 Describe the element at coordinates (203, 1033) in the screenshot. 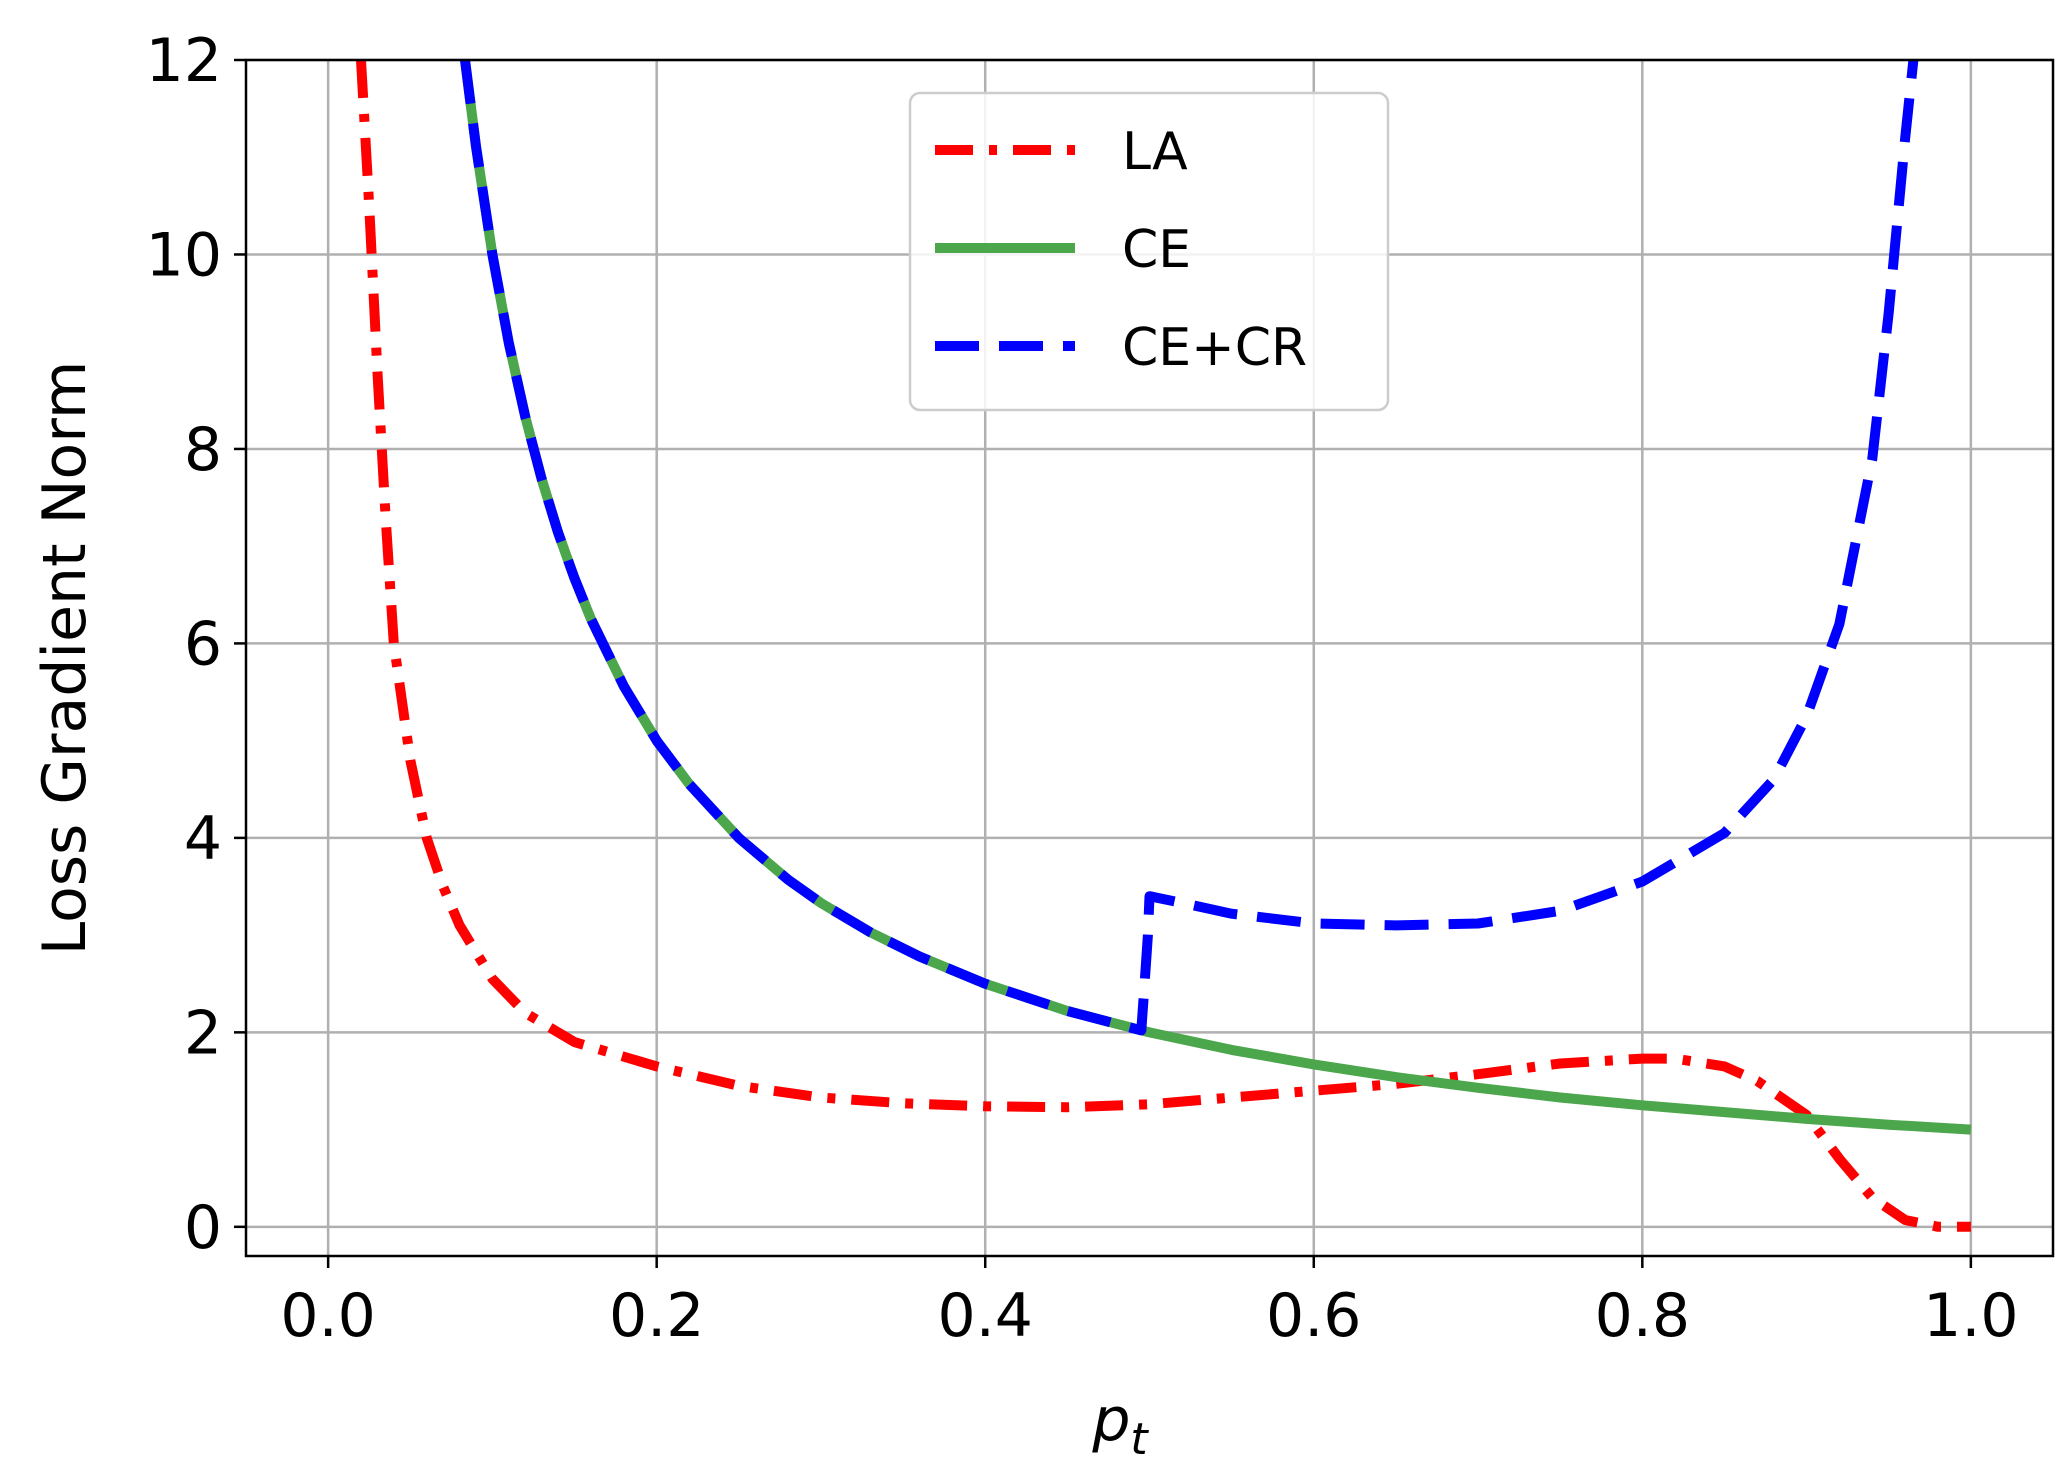

I see `y-tick-label: 2` at that location.